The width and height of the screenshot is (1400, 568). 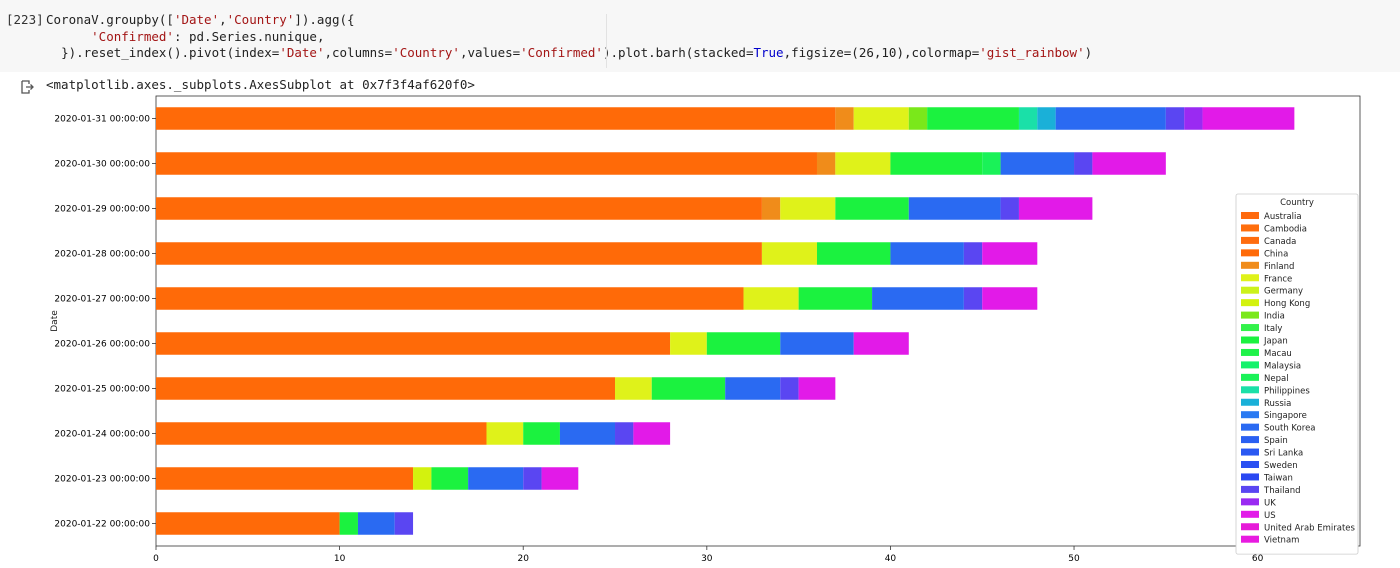 What do you see at coordinates (1282, 491) in the screenshot?
I see `legend-entry: Thailand` at bounding box center [1282, 491].